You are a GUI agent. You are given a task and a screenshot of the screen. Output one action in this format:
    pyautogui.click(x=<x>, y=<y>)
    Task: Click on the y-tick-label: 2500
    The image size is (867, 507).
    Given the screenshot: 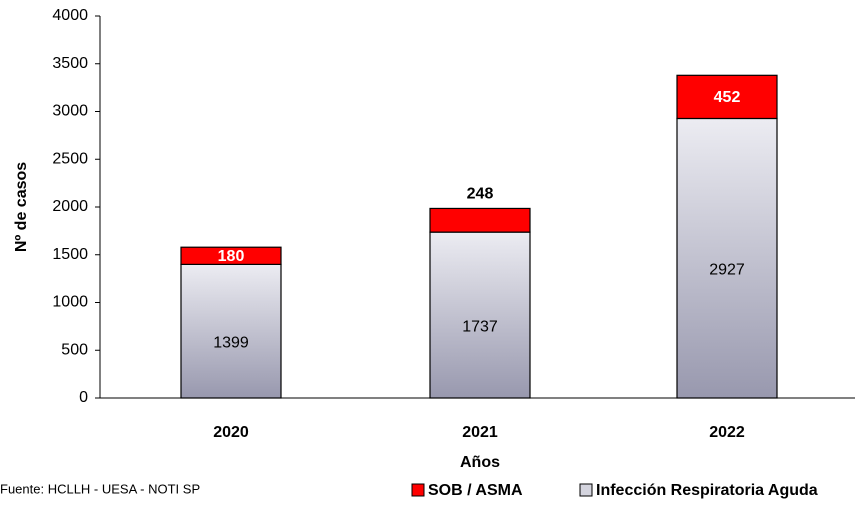 What is the action you would take?
    pyautogui.click(x=70, y=158)
    